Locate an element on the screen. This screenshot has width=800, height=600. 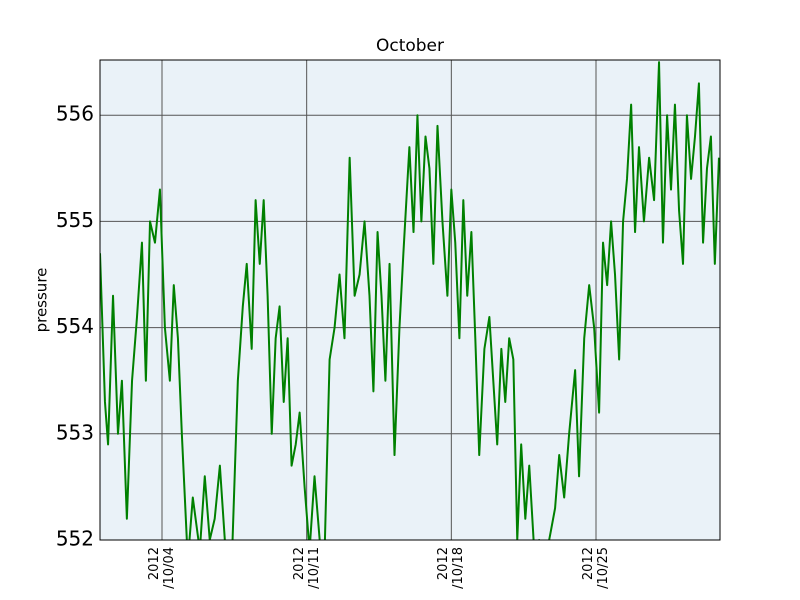
y-tick-label: 555 is located at coordinates (75, 220).